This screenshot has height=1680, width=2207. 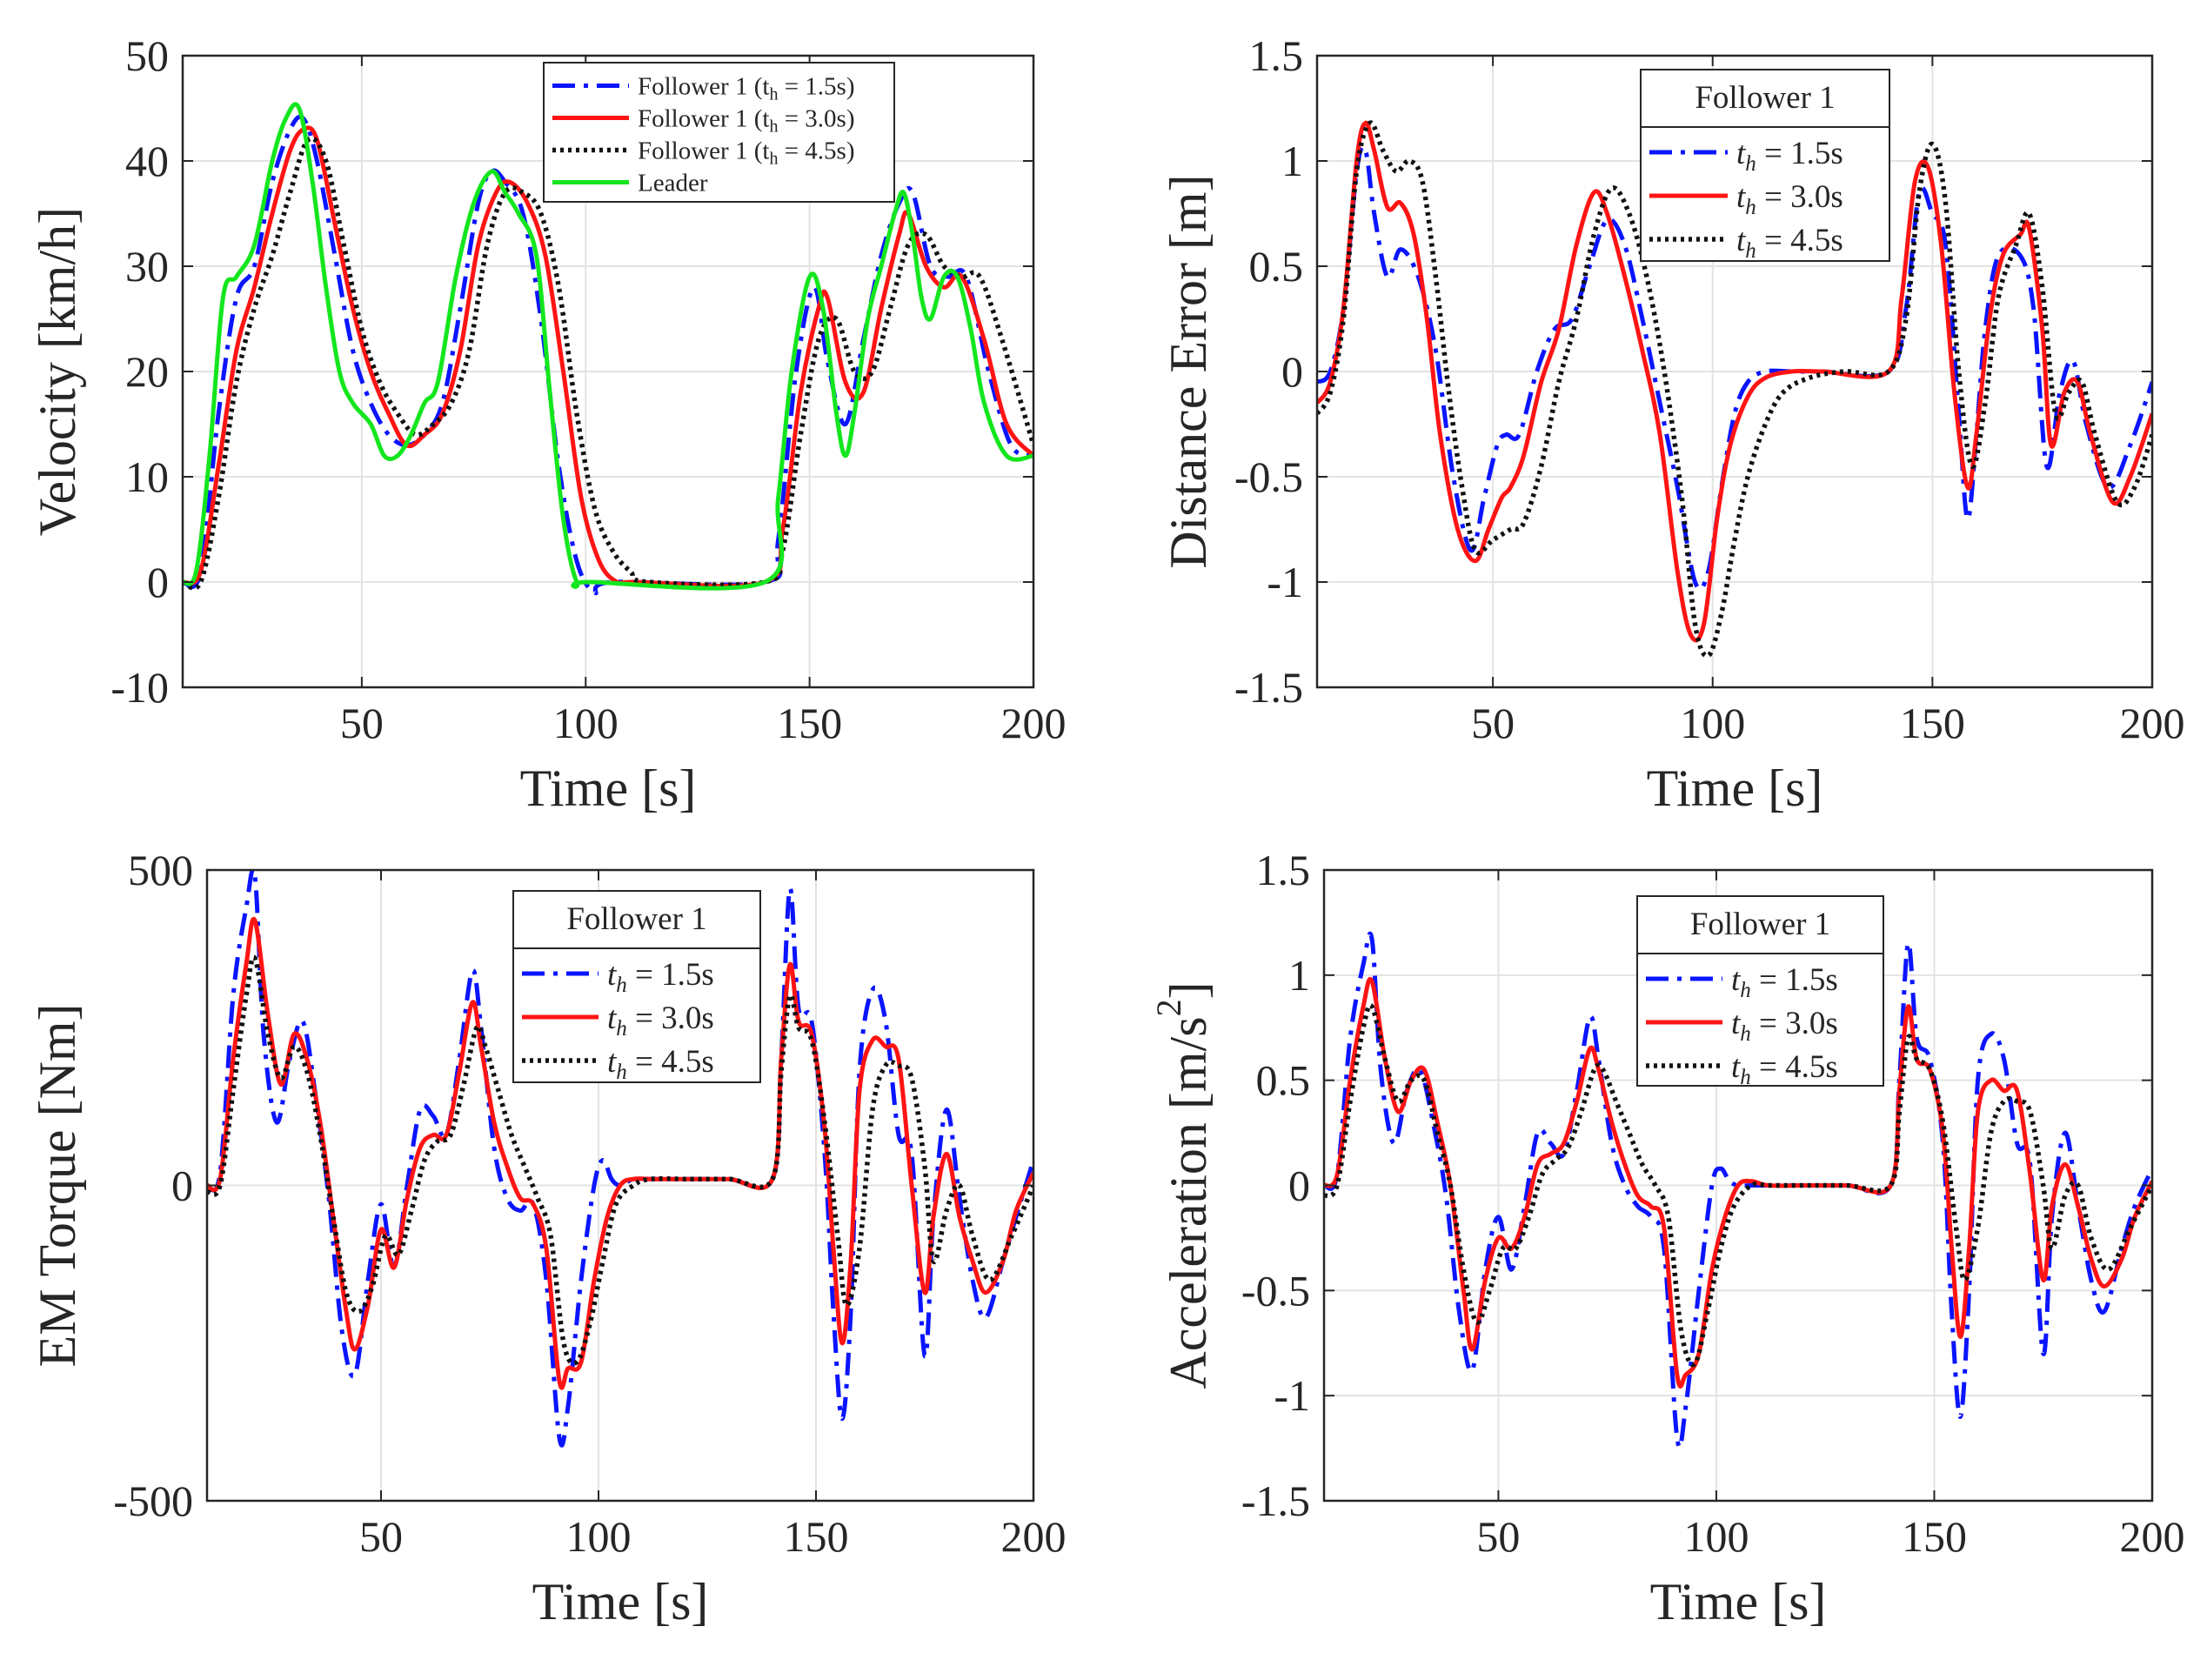 I want to click on y-tick-label: 40, so click(x=147, y=161).